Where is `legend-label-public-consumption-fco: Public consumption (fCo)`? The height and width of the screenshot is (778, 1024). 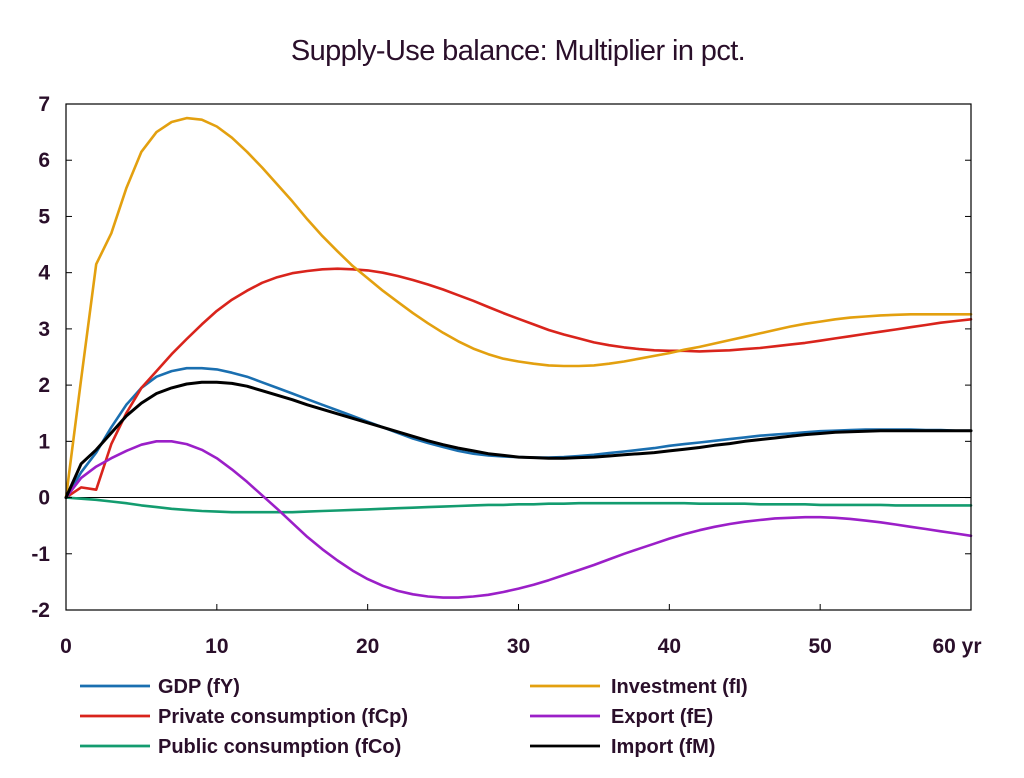 legend-label-public-consumption-fco: Public consumption (fCo) is located at coordinates (279, 747).